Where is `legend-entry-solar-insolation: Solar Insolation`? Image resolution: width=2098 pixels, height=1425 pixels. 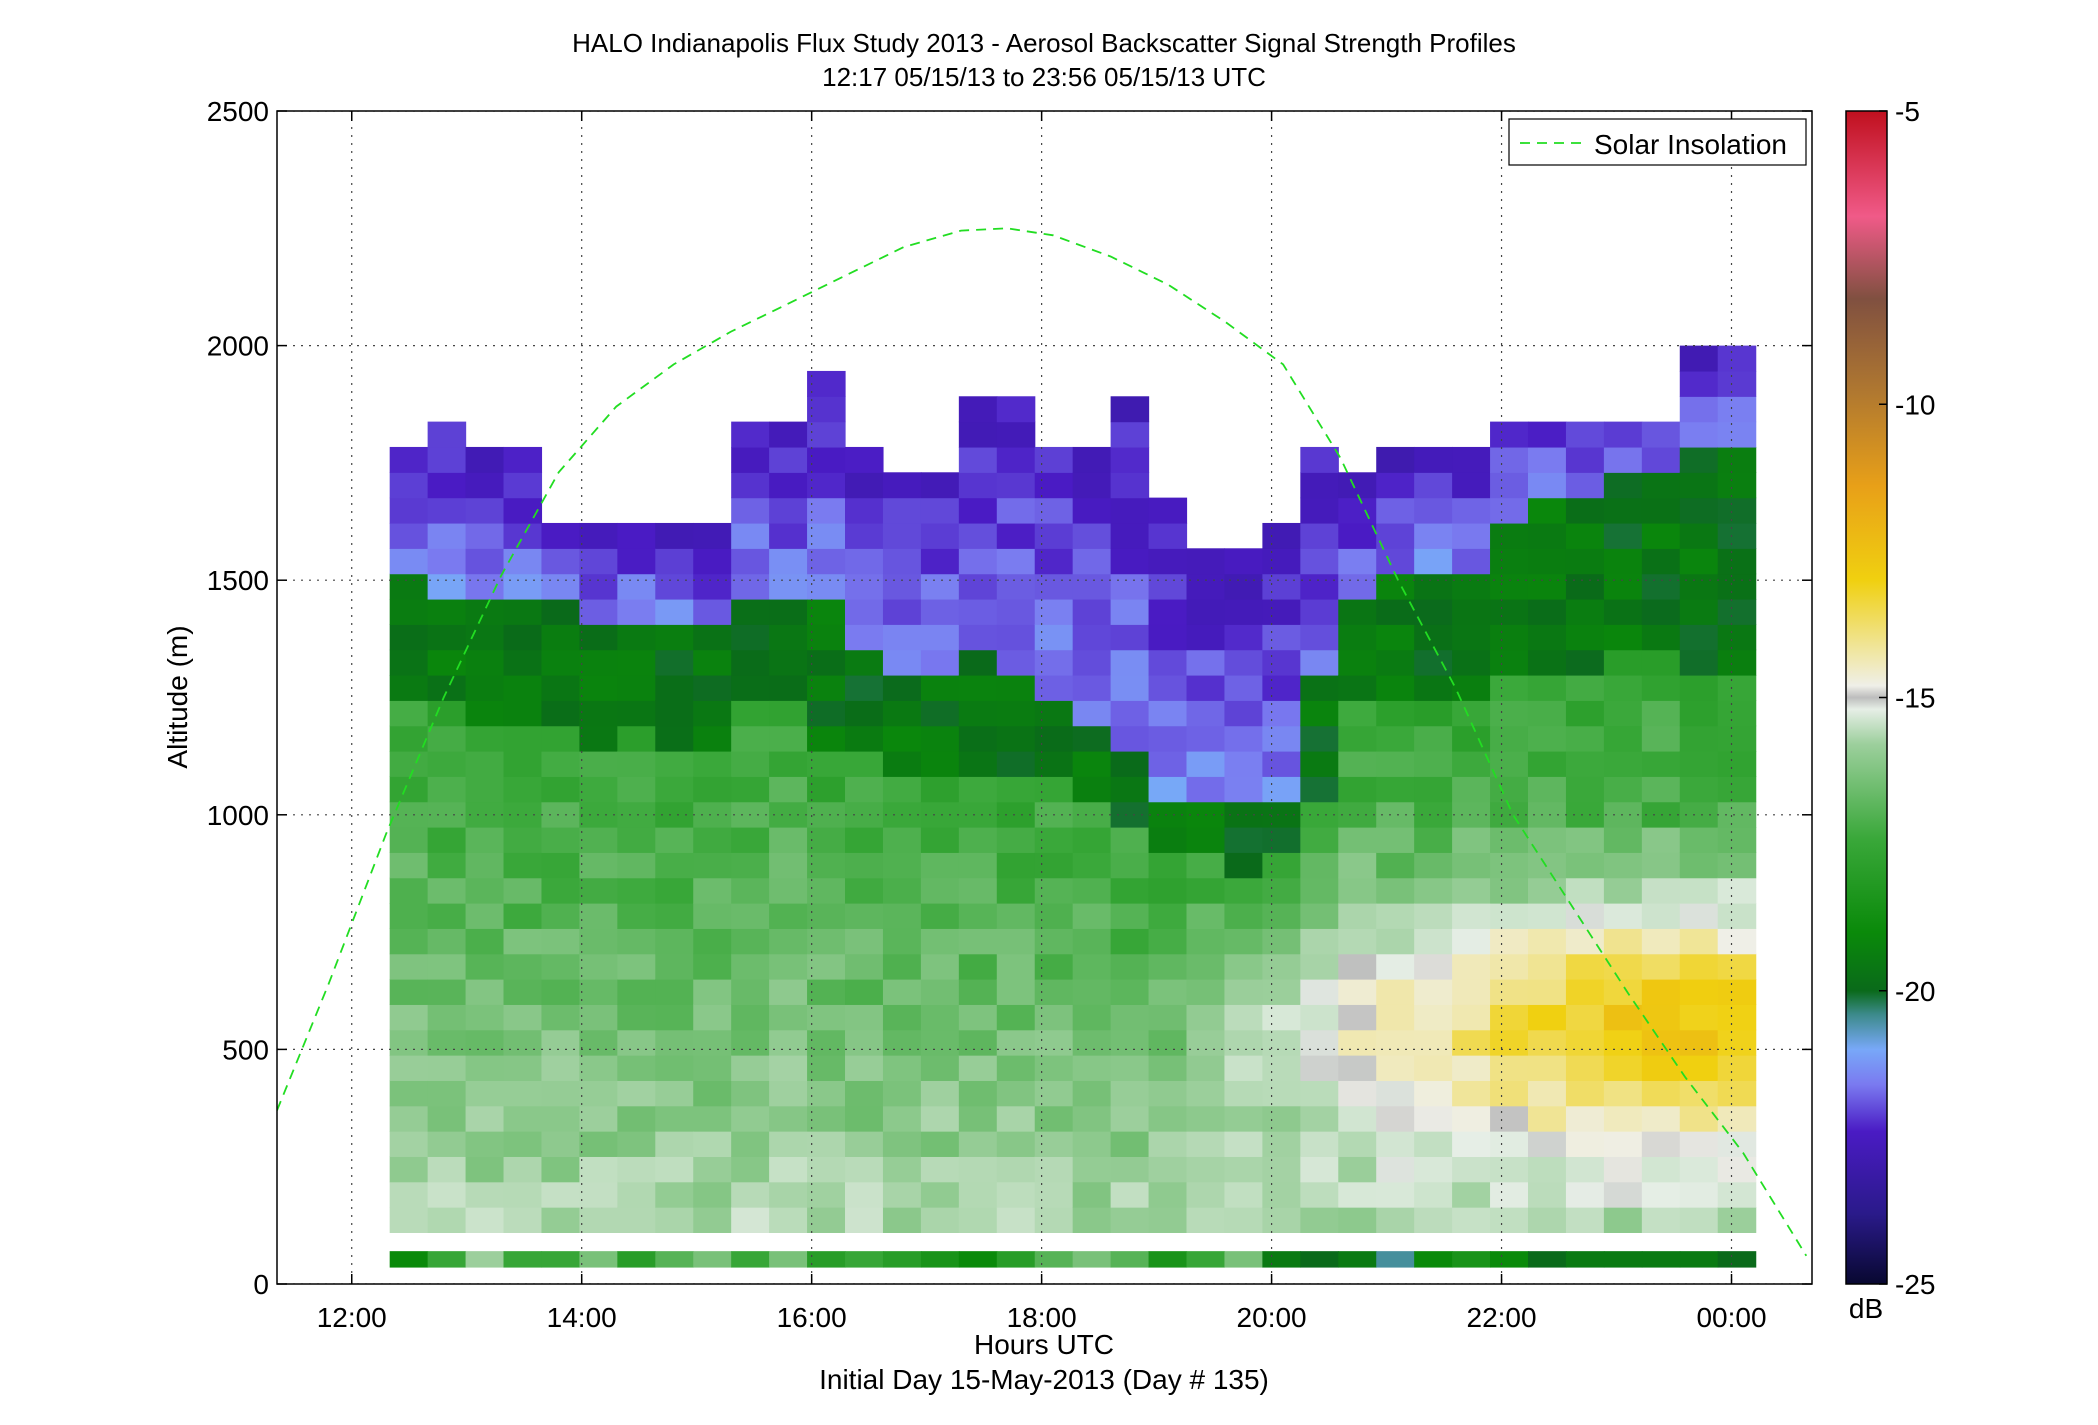
legend-entry-solar-insolation: Solar Insolation is located at coordinates (1690, 144).